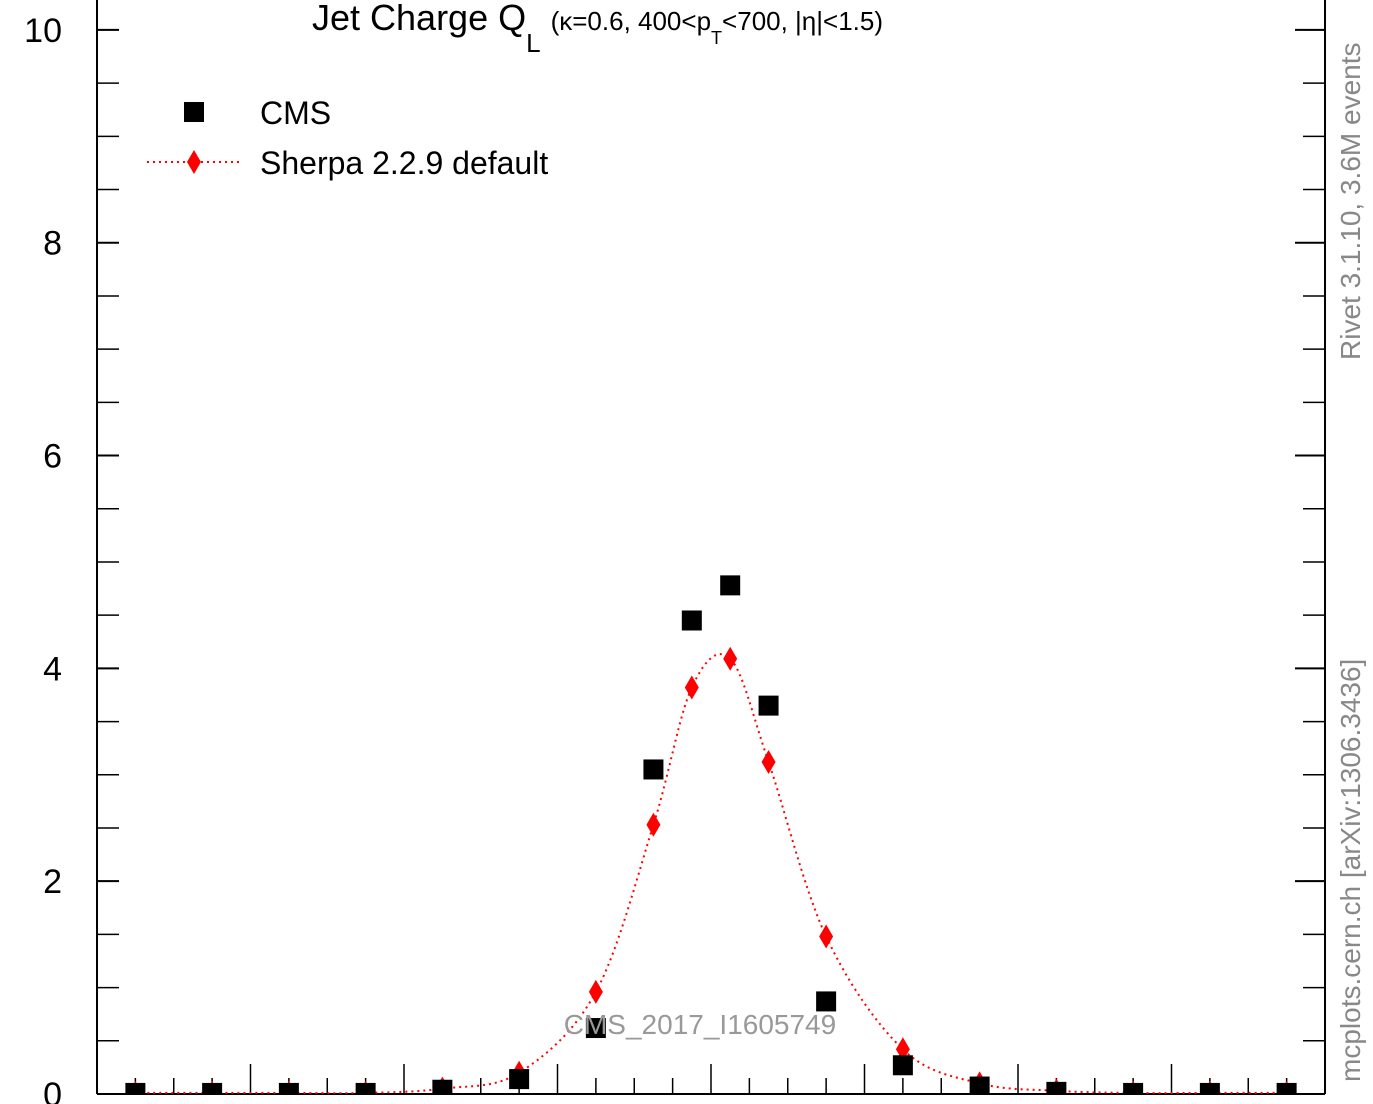 The height and width of the screenshot is (1104, 1373). What do you see at coordinates (43, 558) in the screenshot?
I see `y-axis-tick-labels: 0 2 4 6 8 10` at bounding box center [43, 558].